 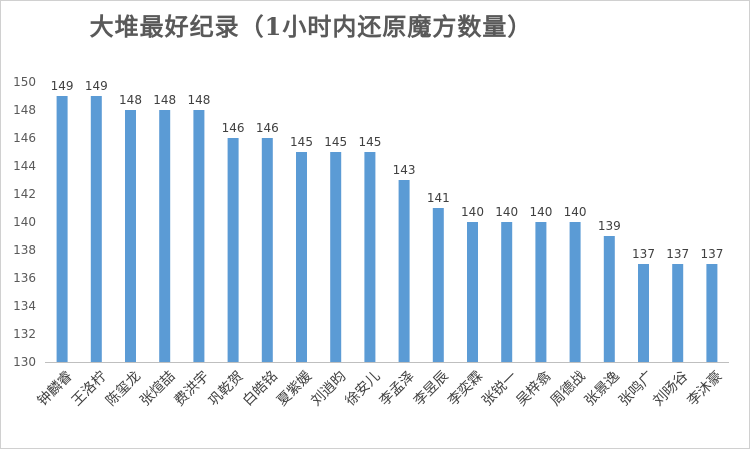 What do you see at coordinates (636, 389) in the screenshot?
I see `category-label: 张鸣广` at bounding box center [636, 389].